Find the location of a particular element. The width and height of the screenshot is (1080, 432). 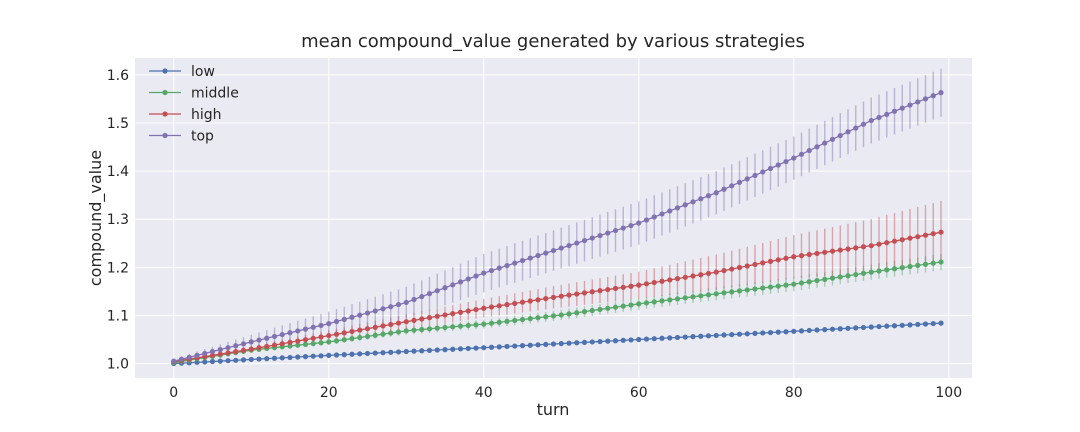

x-tick-label: 100 is located at coordinates (948, 393).